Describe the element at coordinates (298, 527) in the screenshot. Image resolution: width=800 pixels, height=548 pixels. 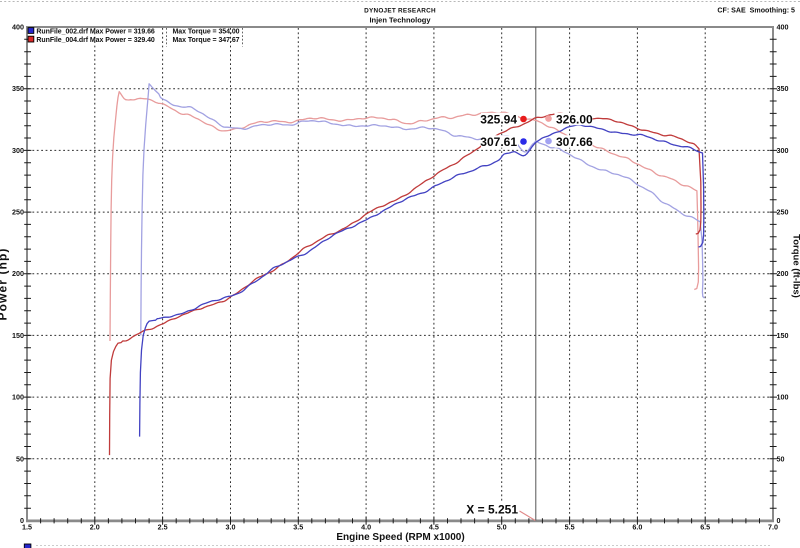
I see `svg-text: 3.5` at that location.